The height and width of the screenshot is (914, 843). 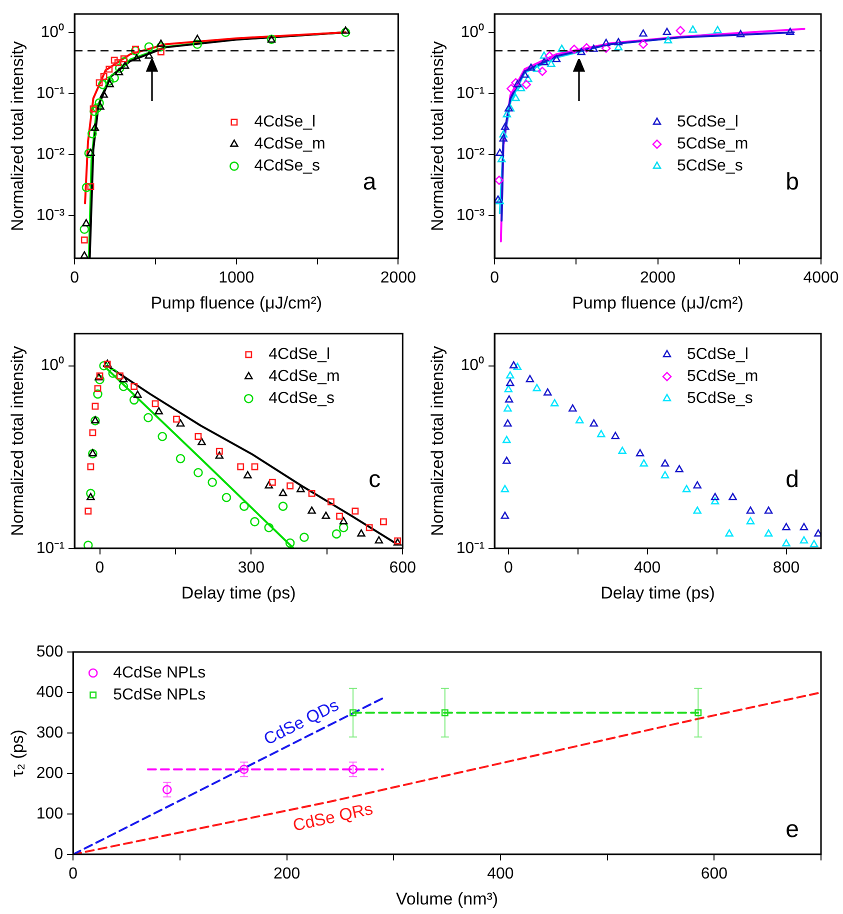 What do you see at coordinates (290, 144) in the screenshot?
I see `legend-label: 4CdSe_m` at bounding box center [290, 144].